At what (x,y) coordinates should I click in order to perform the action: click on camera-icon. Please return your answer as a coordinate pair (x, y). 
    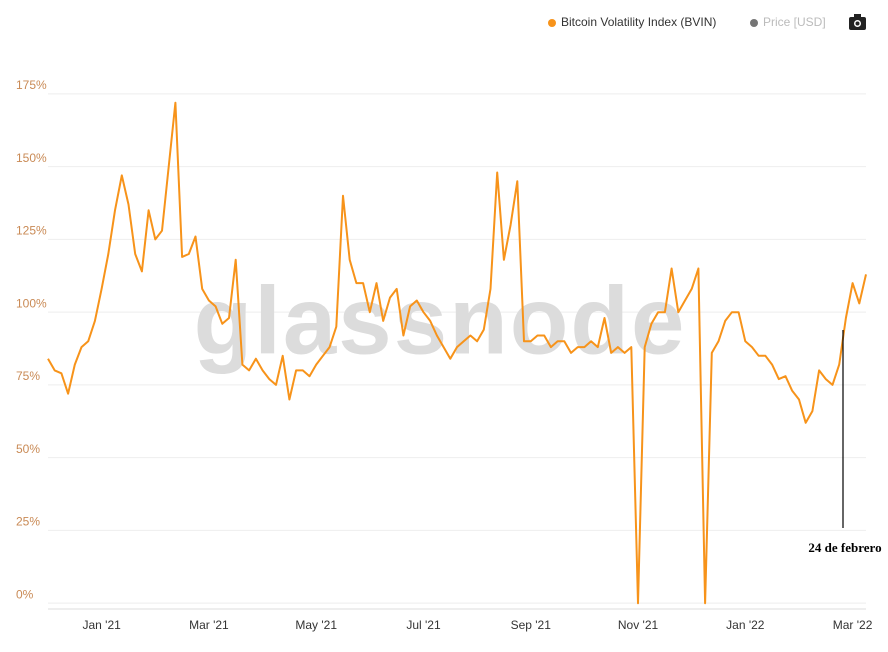
    Looking at the image, I should click on (857, 22).